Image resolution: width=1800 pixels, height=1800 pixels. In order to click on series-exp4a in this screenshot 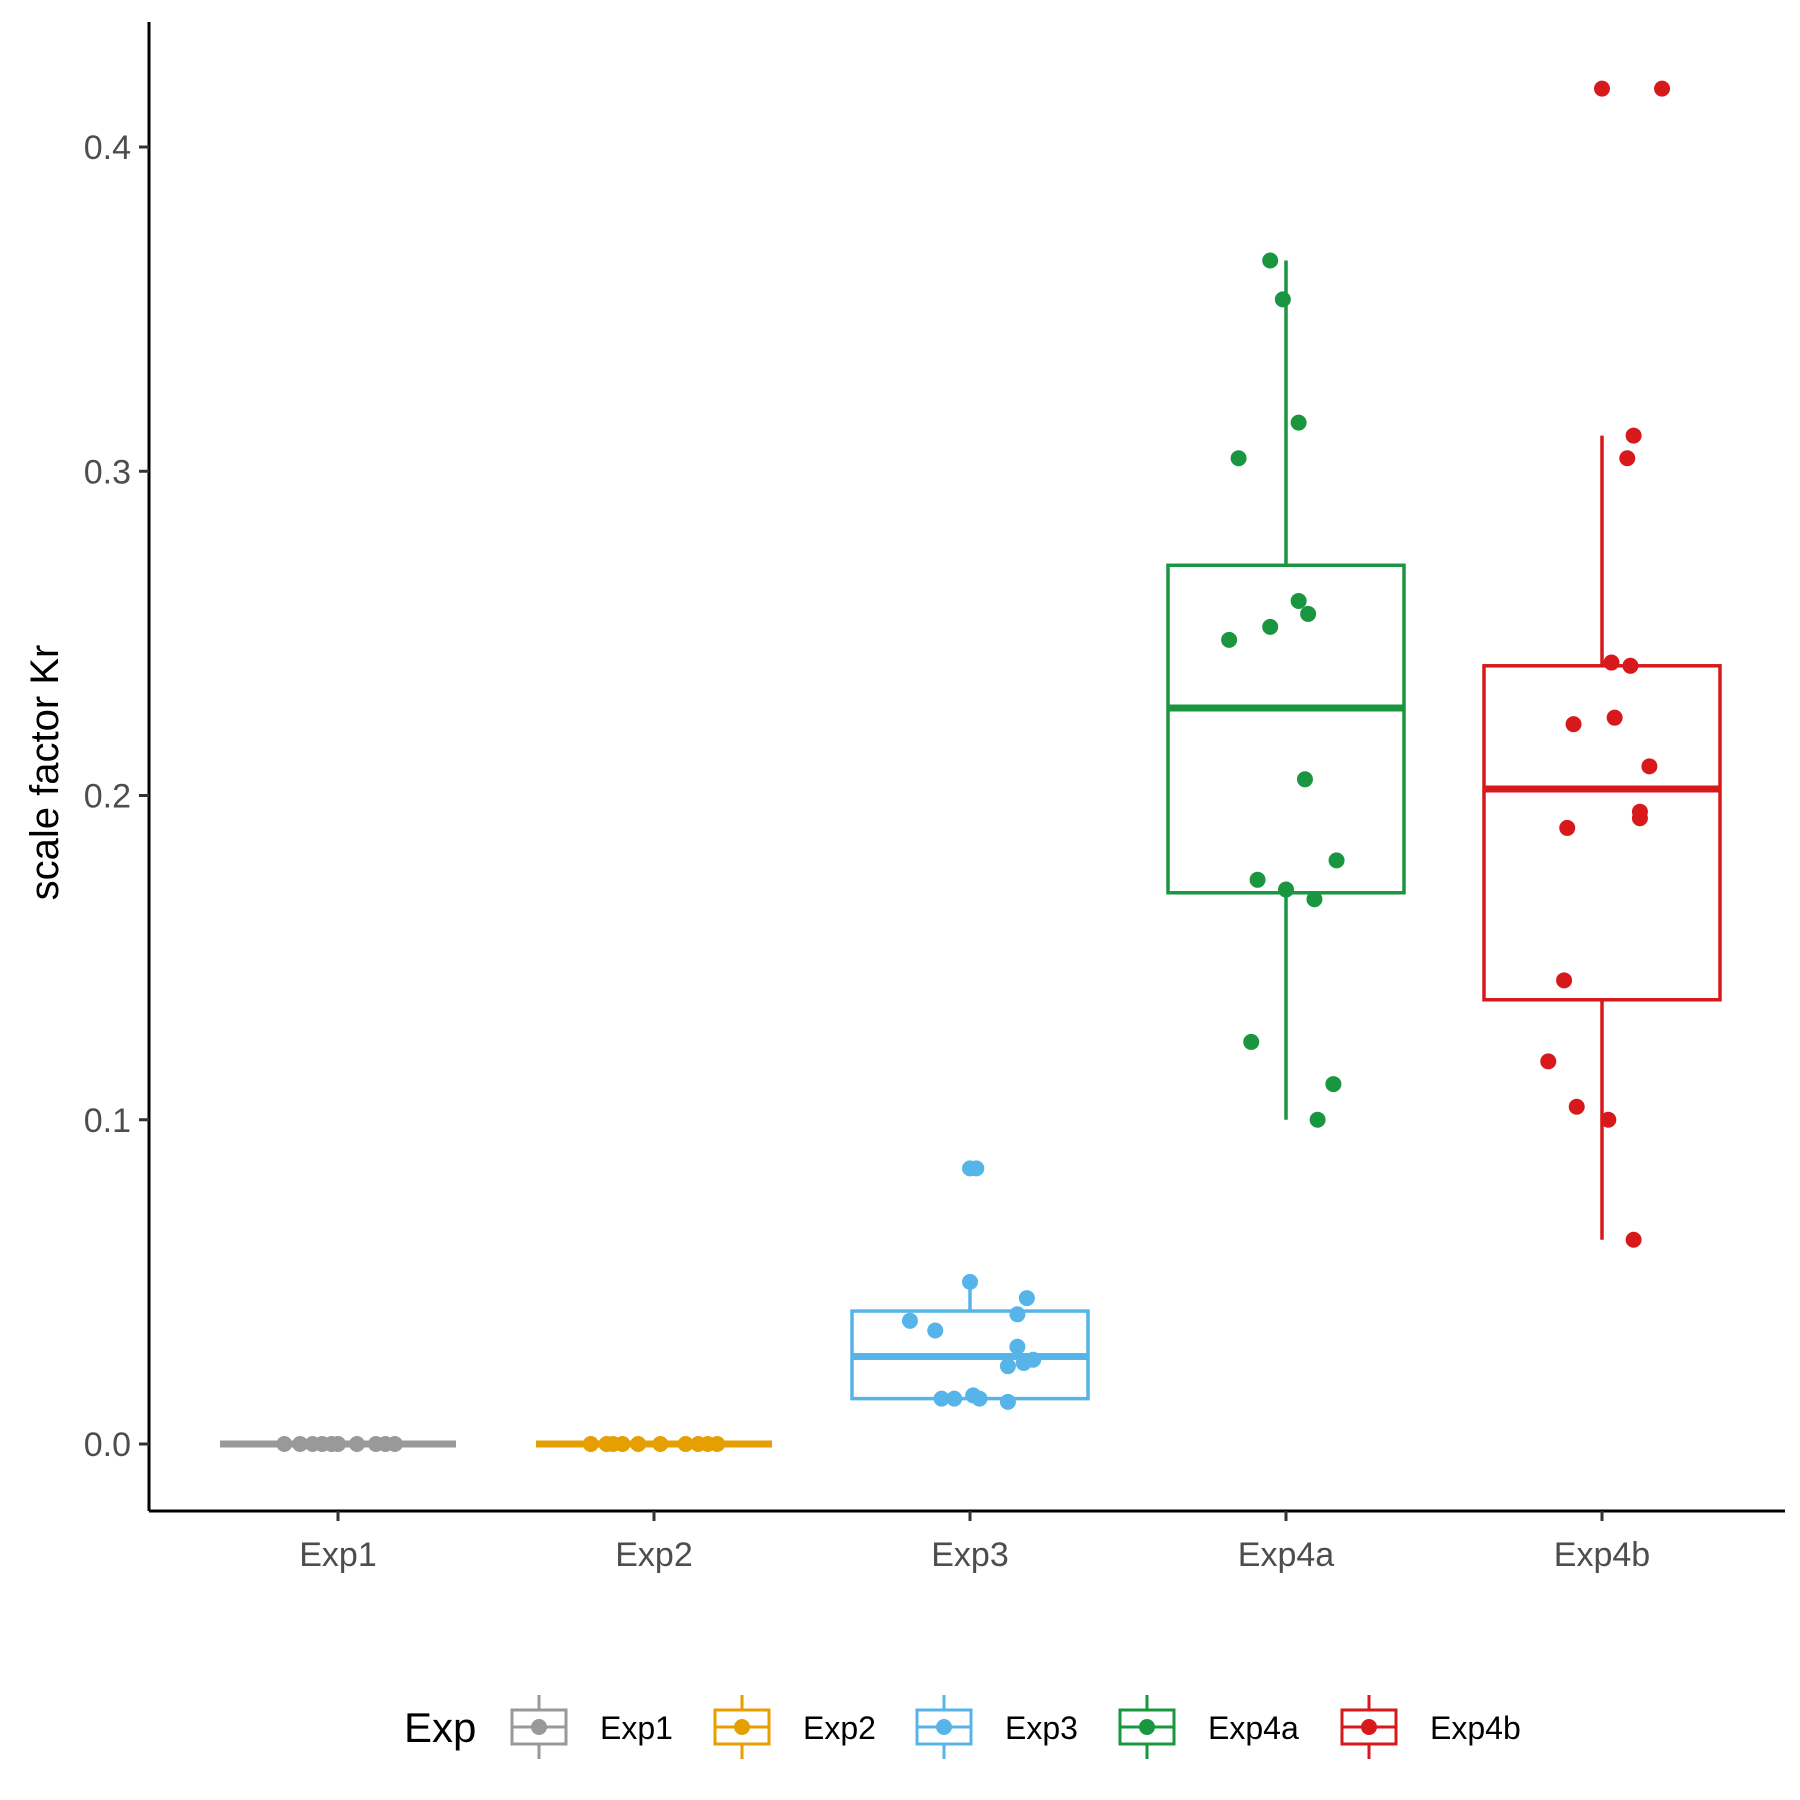, I will do `click(1286, 690)`.